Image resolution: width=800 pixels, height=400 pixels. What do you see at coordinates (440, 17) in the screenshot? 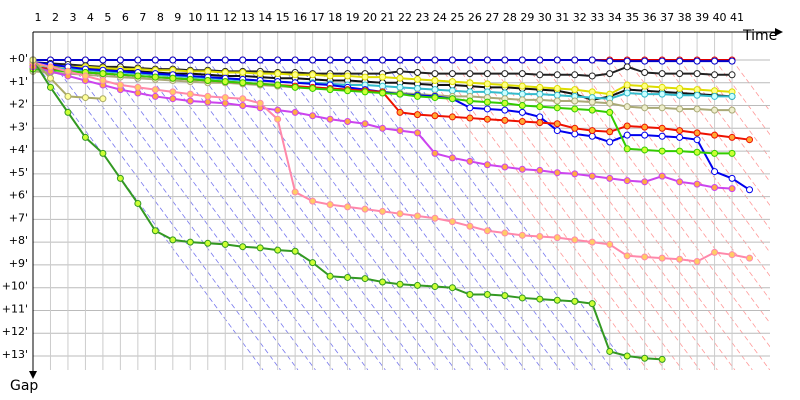
I see `x-tick-label: 24` at bounding box center [440, 17].